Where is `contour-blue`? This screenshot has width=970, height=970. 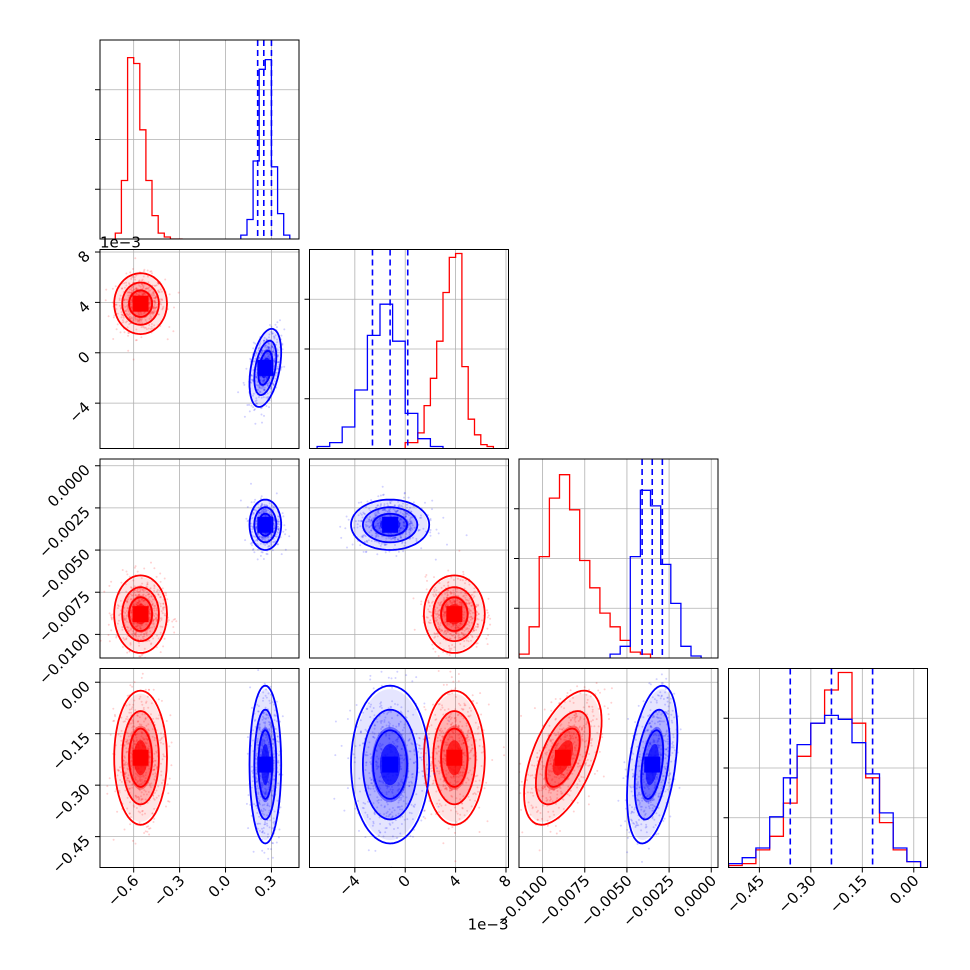
contour-blue is located at coordinates (390, 525).